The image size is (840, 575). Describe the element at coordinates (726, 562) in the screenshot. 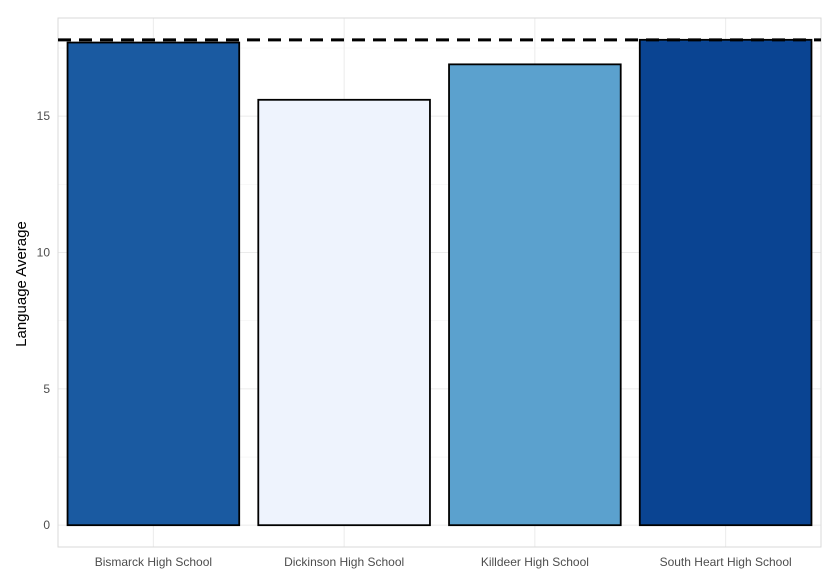

I see `x-tick-label: South Heart High School` at that location.